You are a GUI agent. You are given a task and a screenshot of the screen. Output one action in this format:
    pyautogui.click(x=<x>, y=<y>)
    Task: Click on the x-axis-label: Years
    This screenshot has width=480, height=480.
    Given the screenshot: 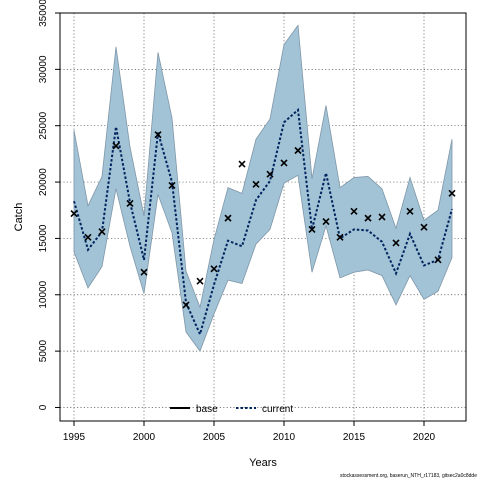 What is the action you would take?
    pyautogui.click(x=263, y=463)
    